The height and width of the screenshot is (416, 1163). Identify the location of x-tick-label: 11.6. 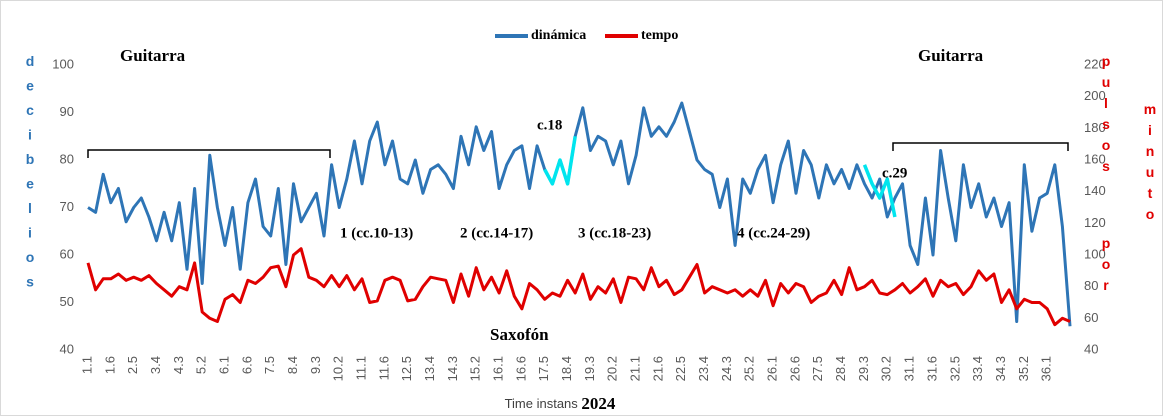
(383, 368).